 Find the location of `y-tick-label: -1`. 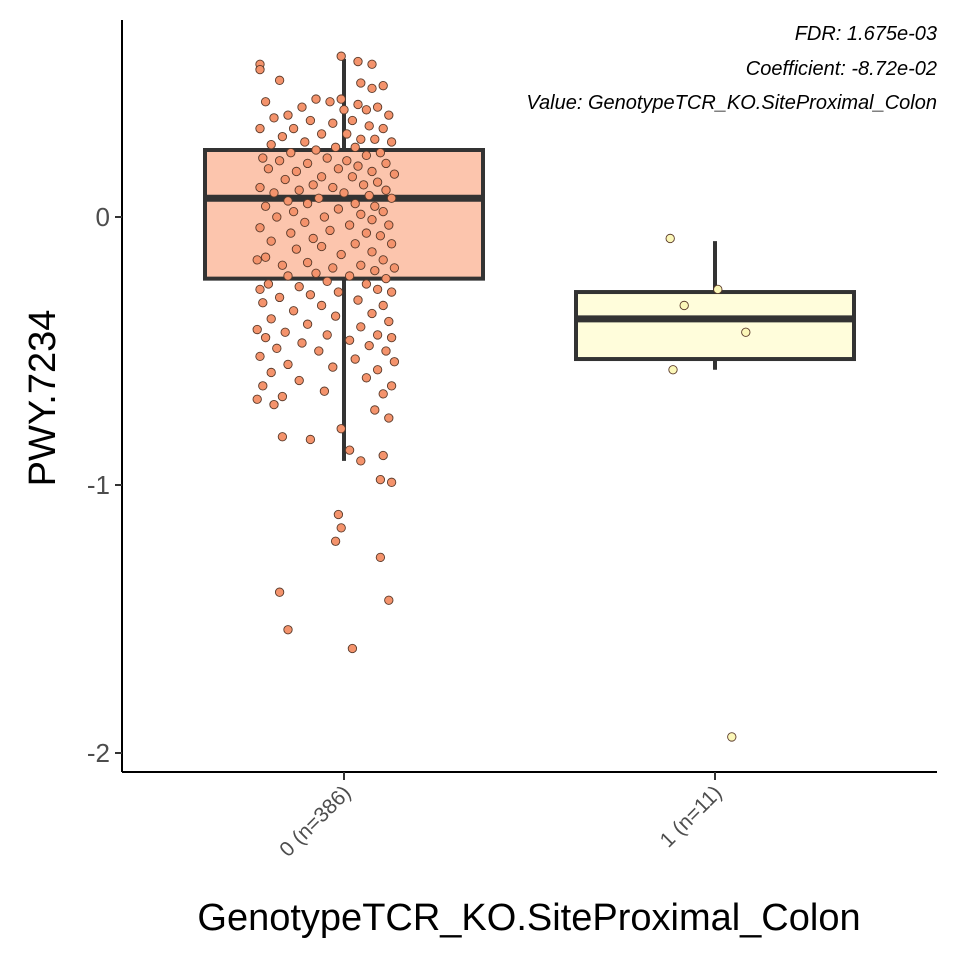

y-tick-label: -1 is located at coordinates (98, 485).